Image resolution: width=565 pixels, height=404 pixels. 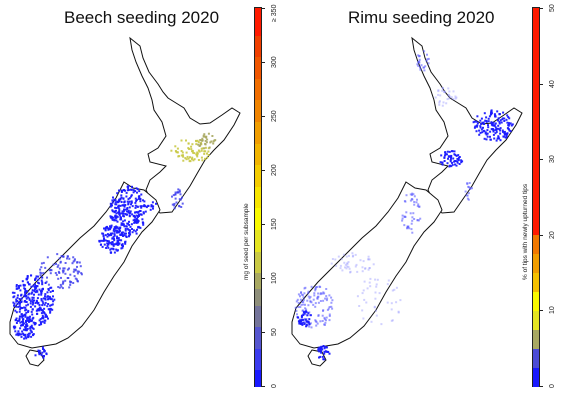 I want to click on beech-colour-scale, so click(x=258, y=197).